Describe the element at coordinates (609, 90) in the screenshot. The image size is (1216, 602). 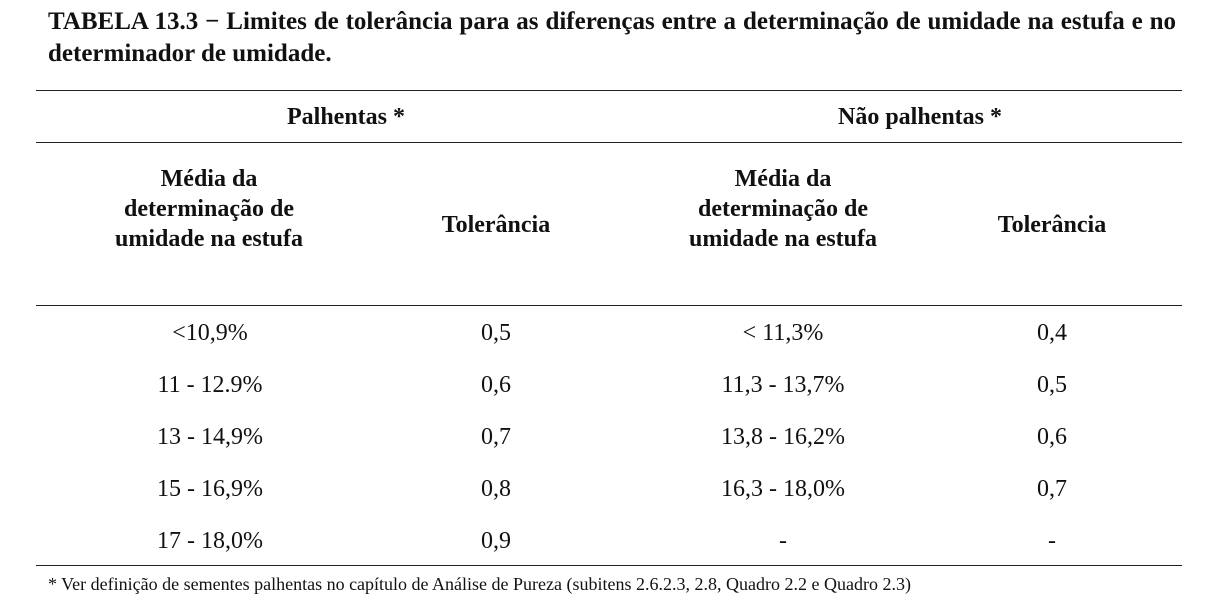
I see `top-rule` at that location.